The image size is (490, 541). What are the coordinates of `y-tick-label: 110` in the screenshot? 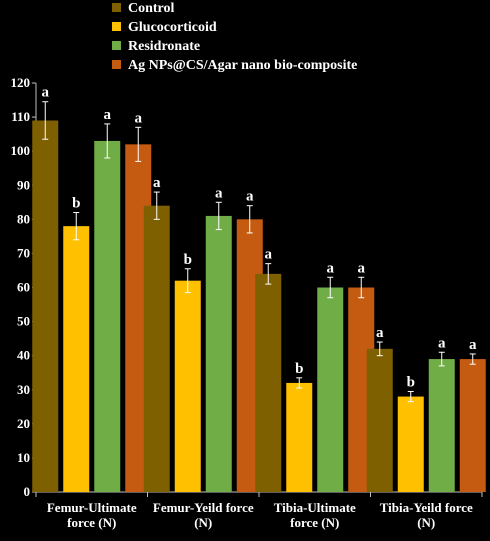 It's located at (20, 116).